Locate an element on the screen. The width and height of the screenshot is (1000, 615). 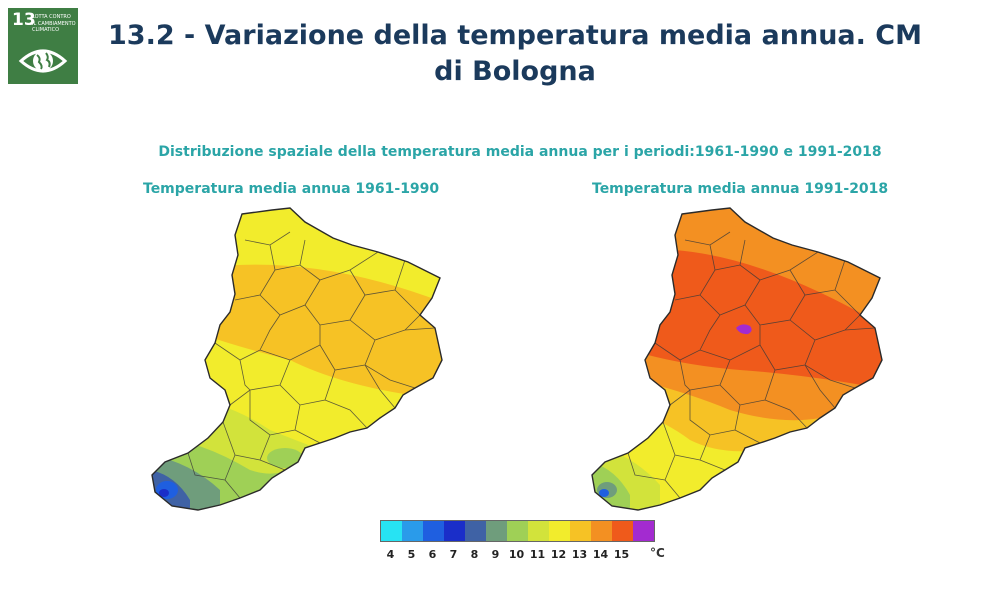
legend-unit: °C is located at coordinates (657, 553).